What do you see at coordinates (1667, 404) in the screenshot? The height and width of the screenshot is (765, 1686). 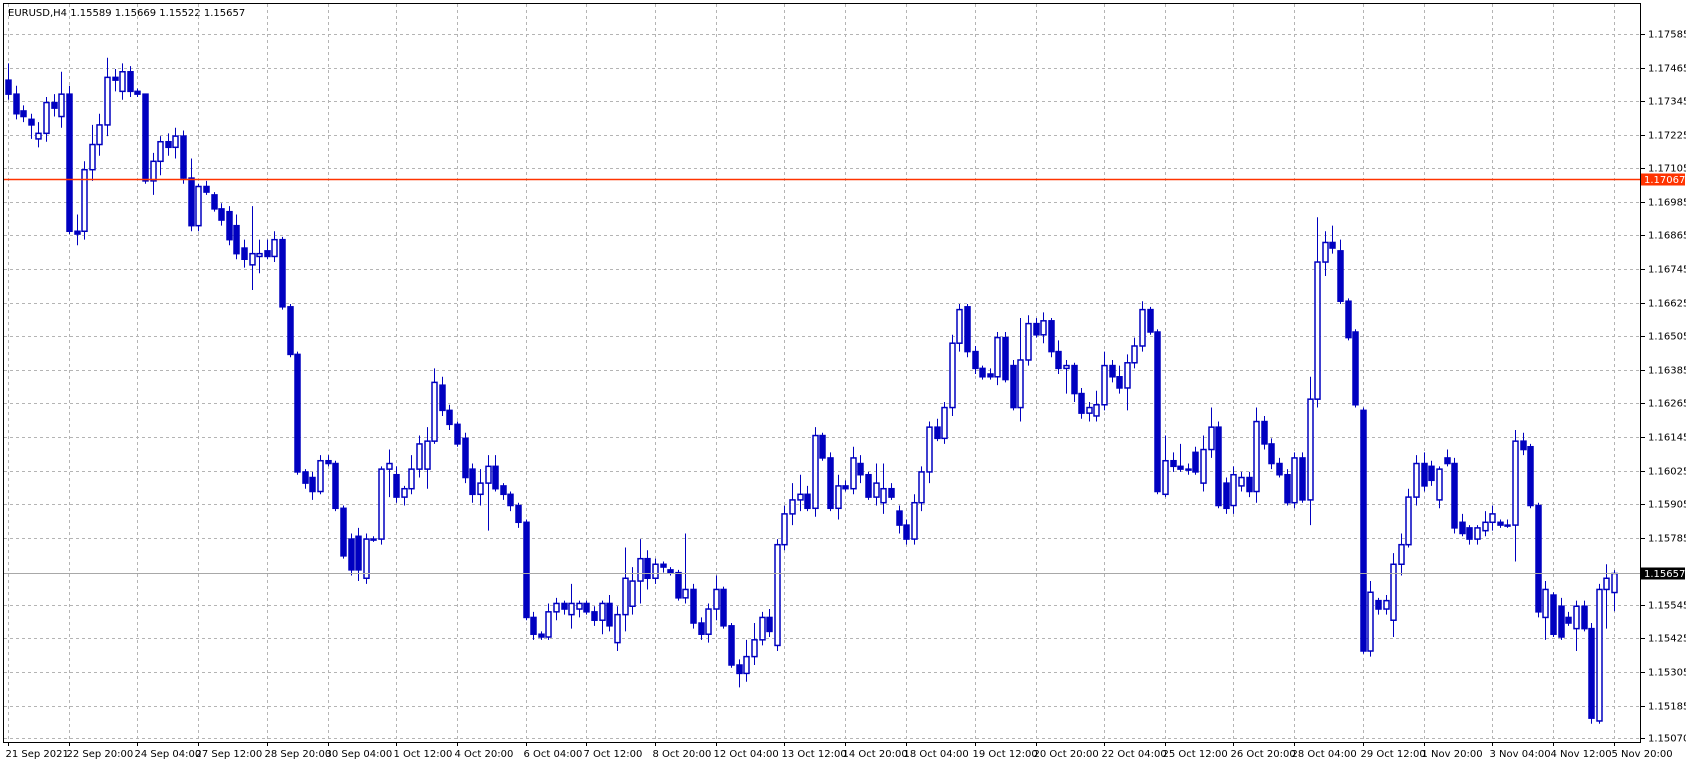 I see `y-tick-label: 1.16265` at bounding box center [1667, 404].